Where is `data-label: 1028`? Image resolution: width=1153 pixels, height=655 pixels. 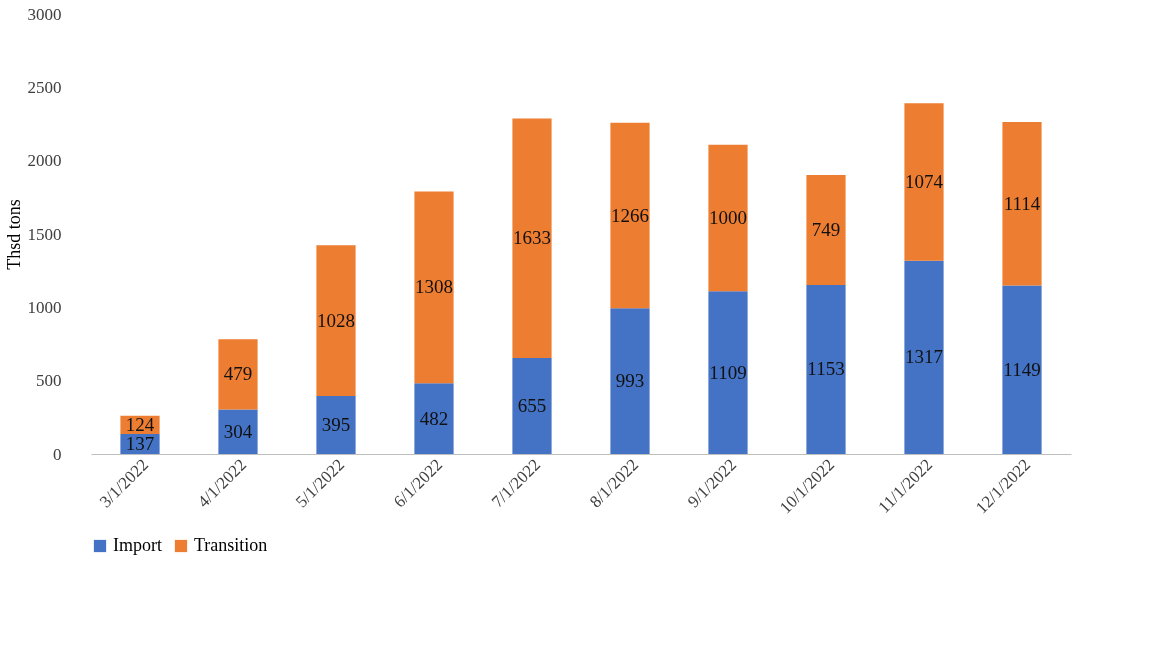 data-label: 1028 is located at coordinates (336, 320).